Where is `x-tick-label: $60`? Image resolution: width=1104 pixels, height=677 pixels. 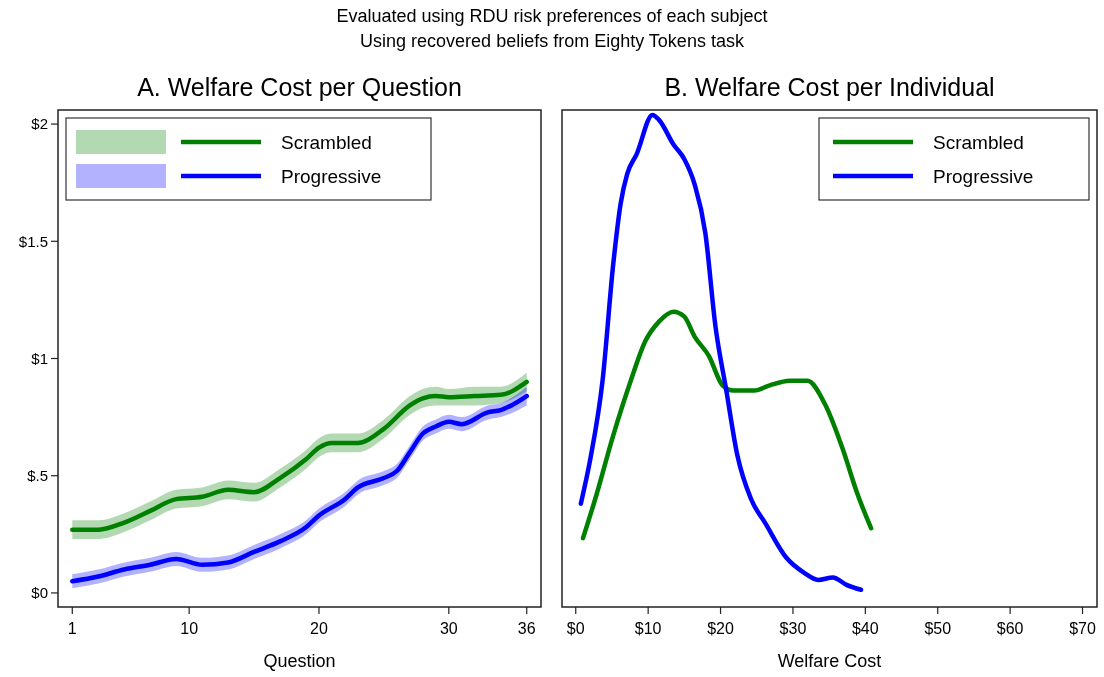 x-tick-label: $60 is located at coordinates (1010, 628).